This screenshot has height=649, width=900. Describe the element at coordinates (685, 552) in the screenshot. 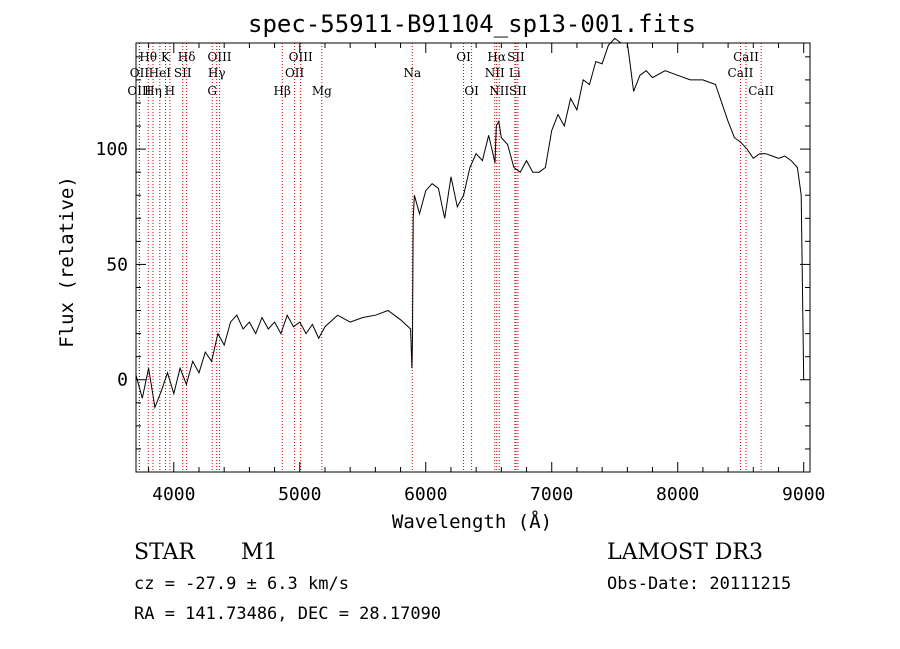

I see `survey-name: LAMOST DR3` at that location.